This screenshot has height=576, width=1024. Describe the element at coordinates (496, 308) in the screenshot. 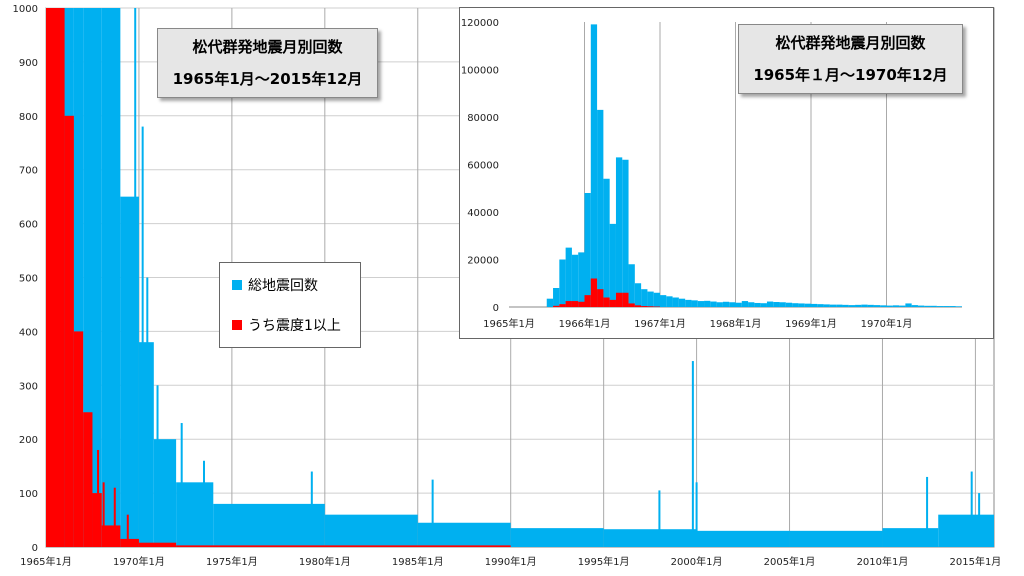

I see `inset-y-tick-label: 0` at that location.